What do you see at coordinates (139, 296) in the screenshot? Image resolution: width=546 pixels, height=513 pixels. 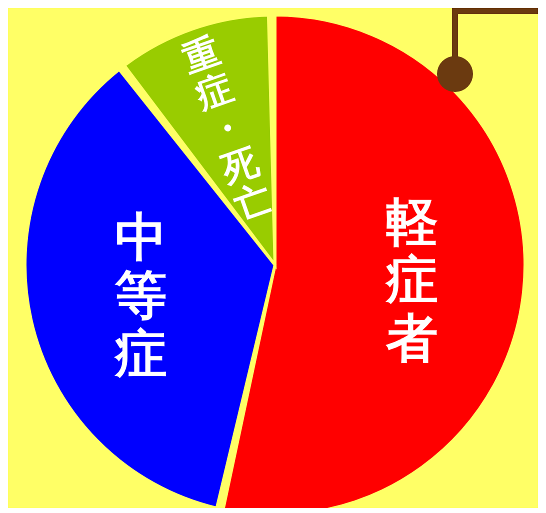 I see `slice-label: 中等症` at bounding box center [139, 296].